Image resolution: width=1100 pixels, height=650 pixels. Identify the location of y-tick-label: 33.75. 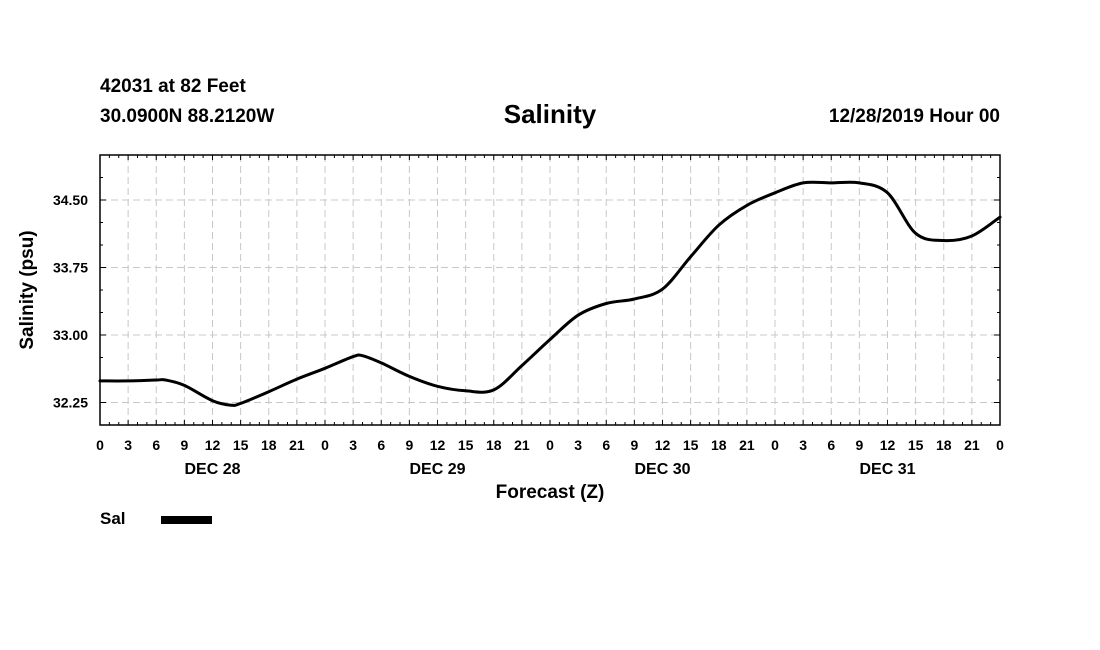
(70, 268).